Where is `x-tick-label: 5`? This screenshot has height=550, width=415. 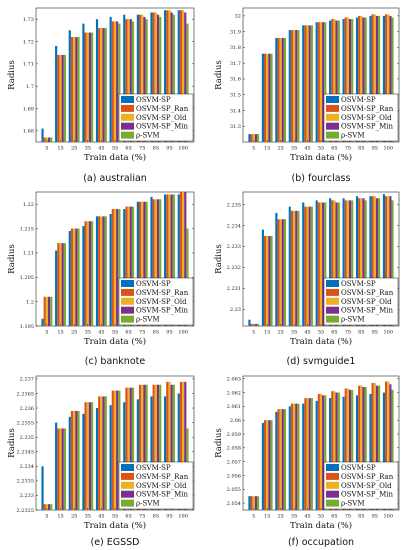 x-tick-label: 5 is located at coordinates (253, 517).